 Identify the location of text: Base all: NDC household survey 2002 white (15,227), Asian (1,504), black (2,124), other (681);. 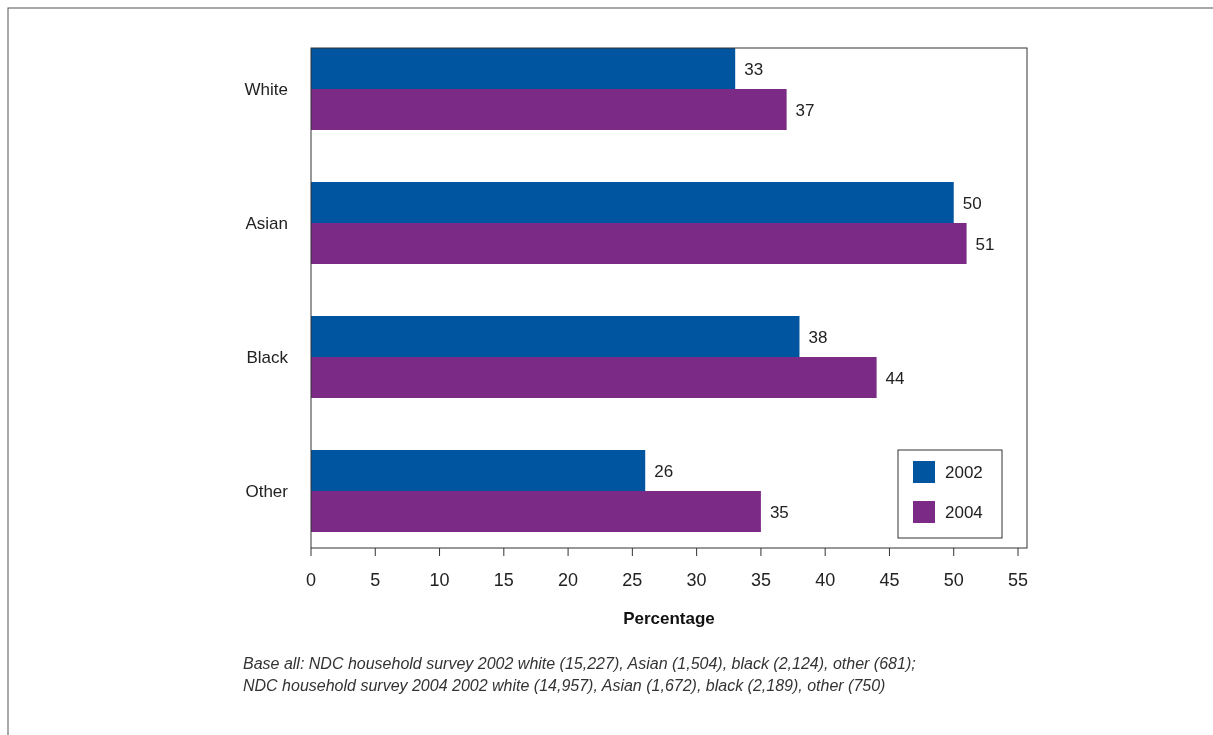
(579, 663).